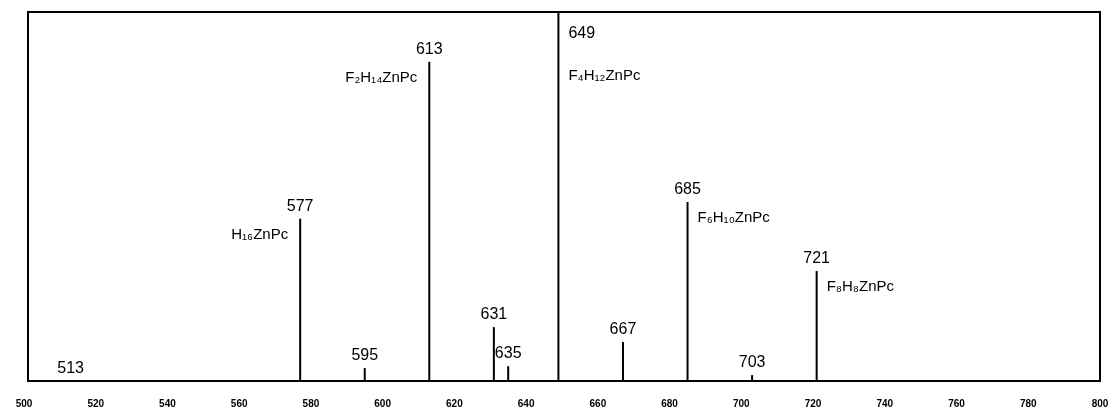 The width and height of the screenshot is (1114, 414). Describe the element at coordinates (24, 403) in the screenshot. I see `x-tick-label: 500` at that location.